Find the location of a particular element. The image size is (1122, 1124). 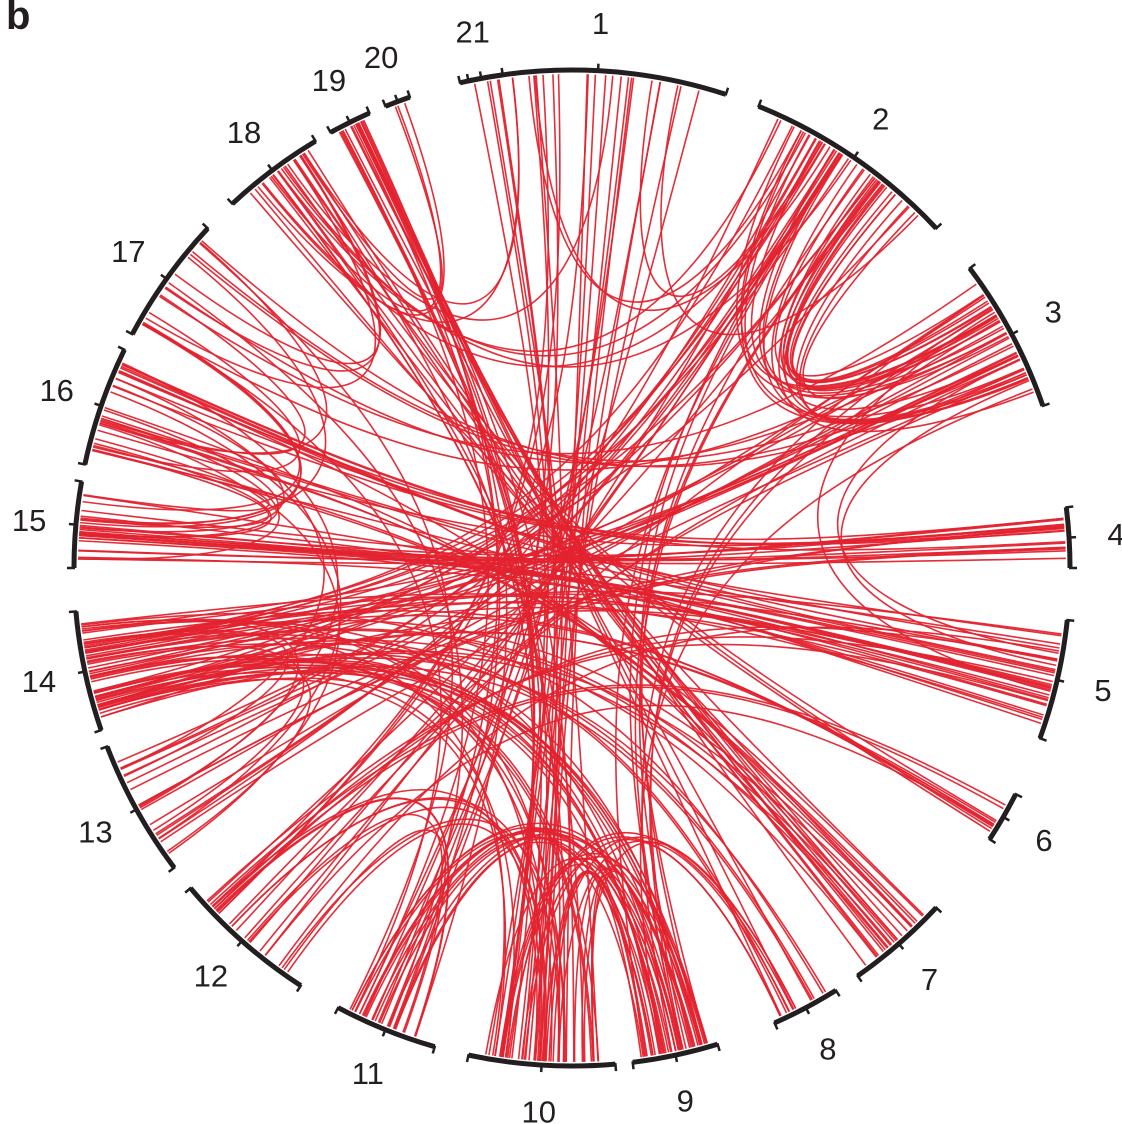

segment-label-10: 10 is located at coordinates (538, 1109).